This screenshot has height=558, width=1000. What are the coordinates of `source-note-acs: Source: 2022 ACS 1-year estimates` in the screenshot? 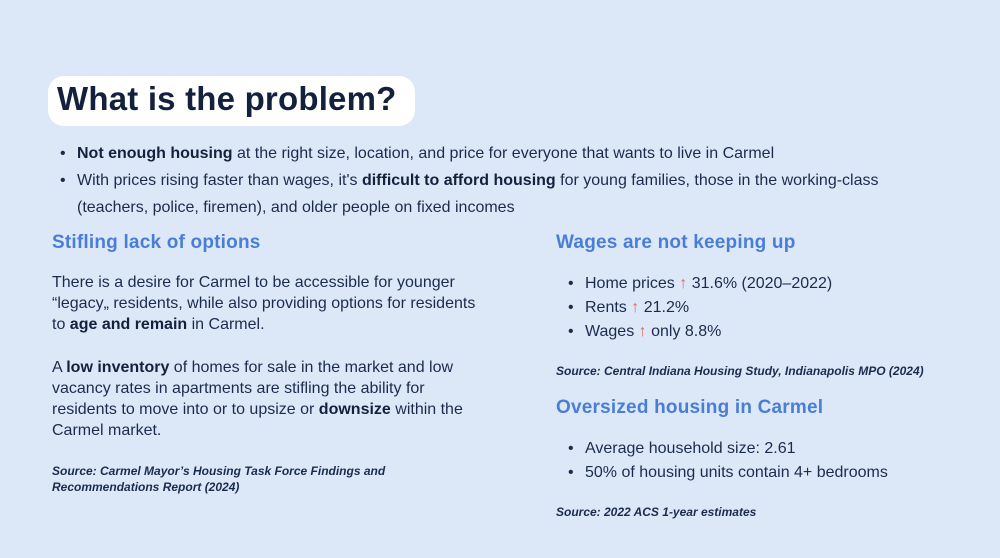 It's located at (656, 512).